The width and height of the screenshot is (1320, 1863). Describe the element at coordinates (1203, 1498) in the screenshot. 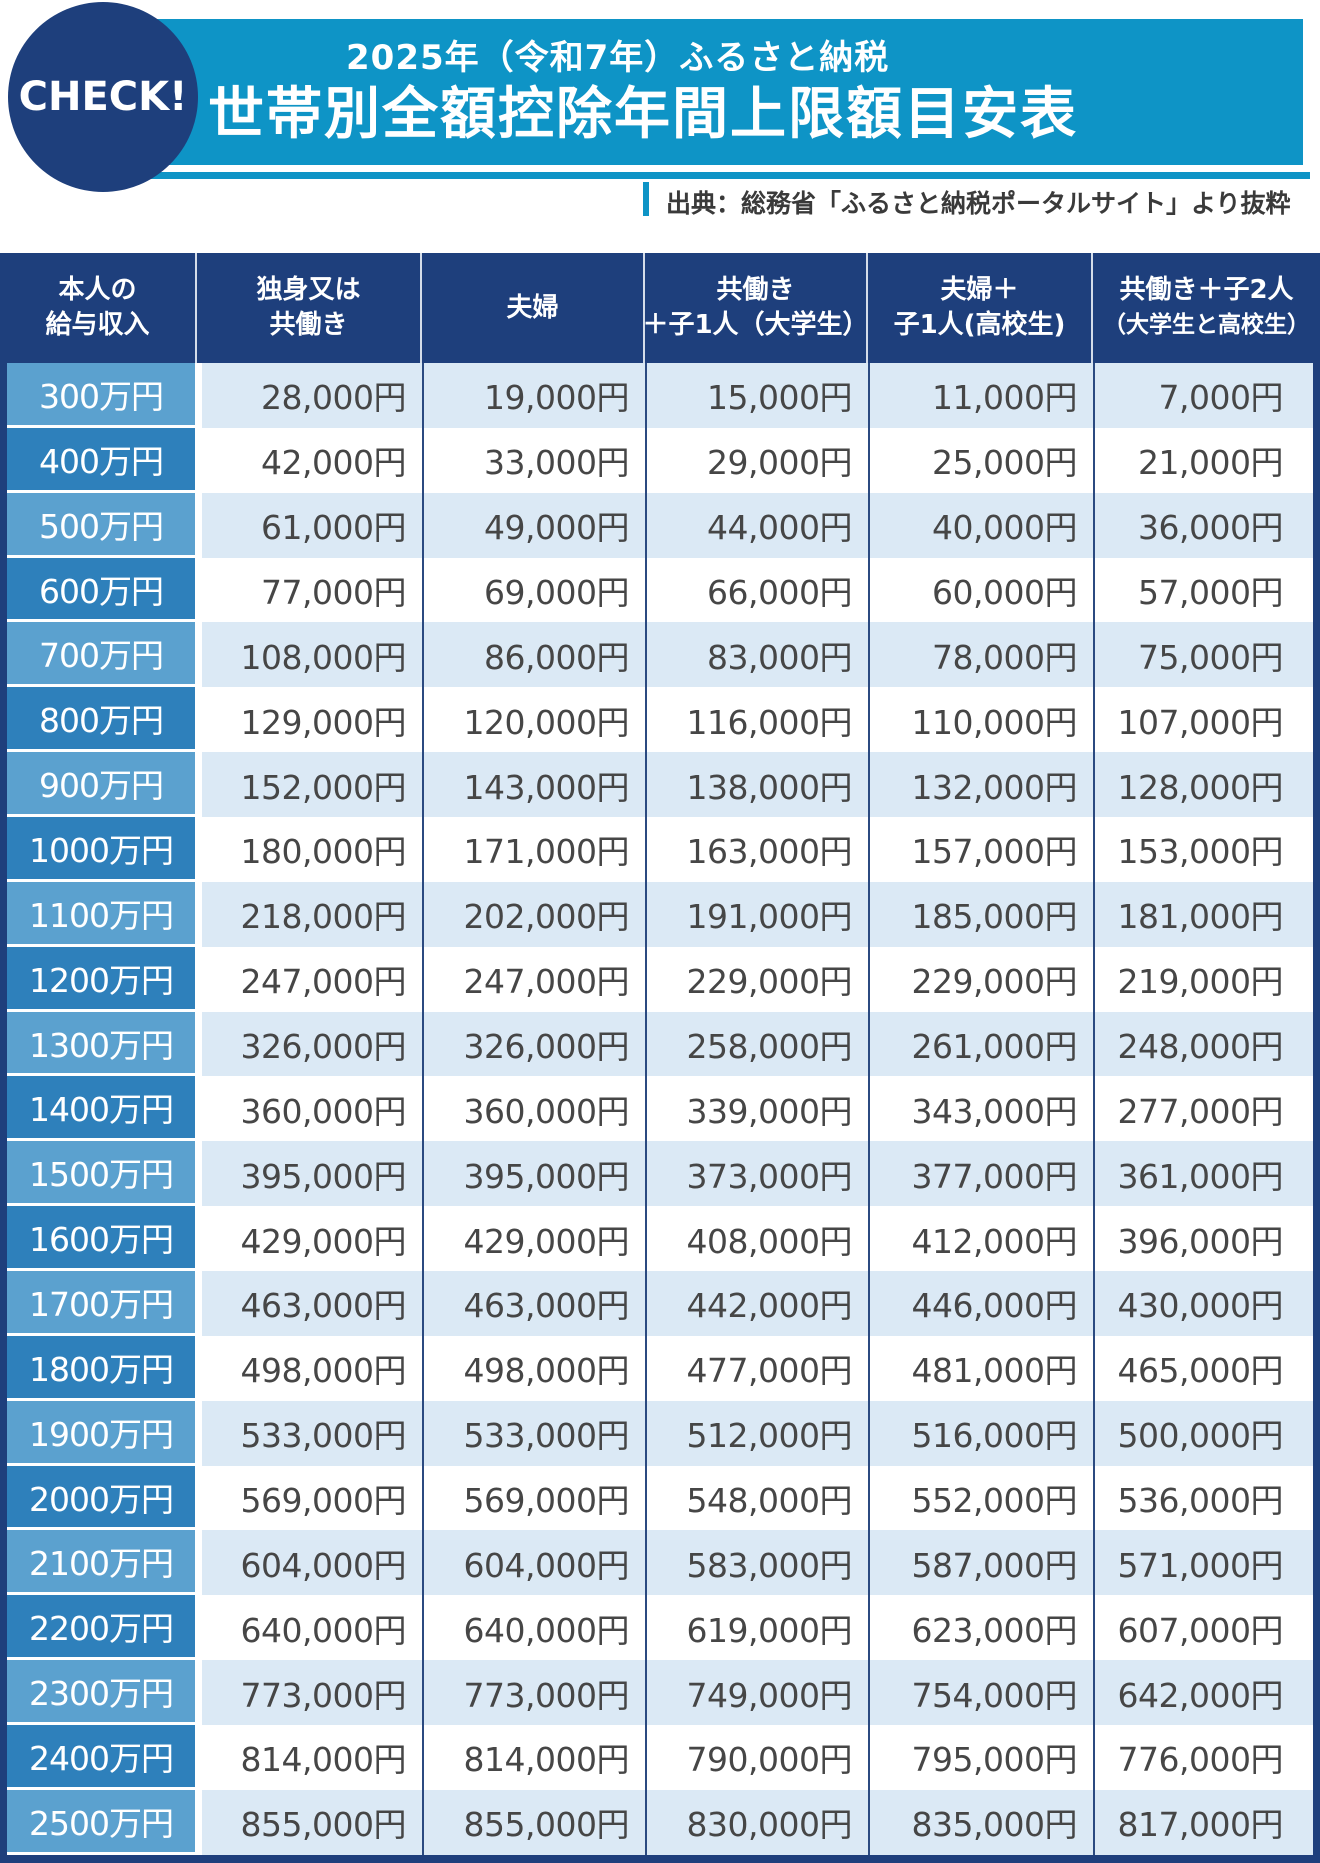

I see `limit-value-cell: 536,000円` at that location.